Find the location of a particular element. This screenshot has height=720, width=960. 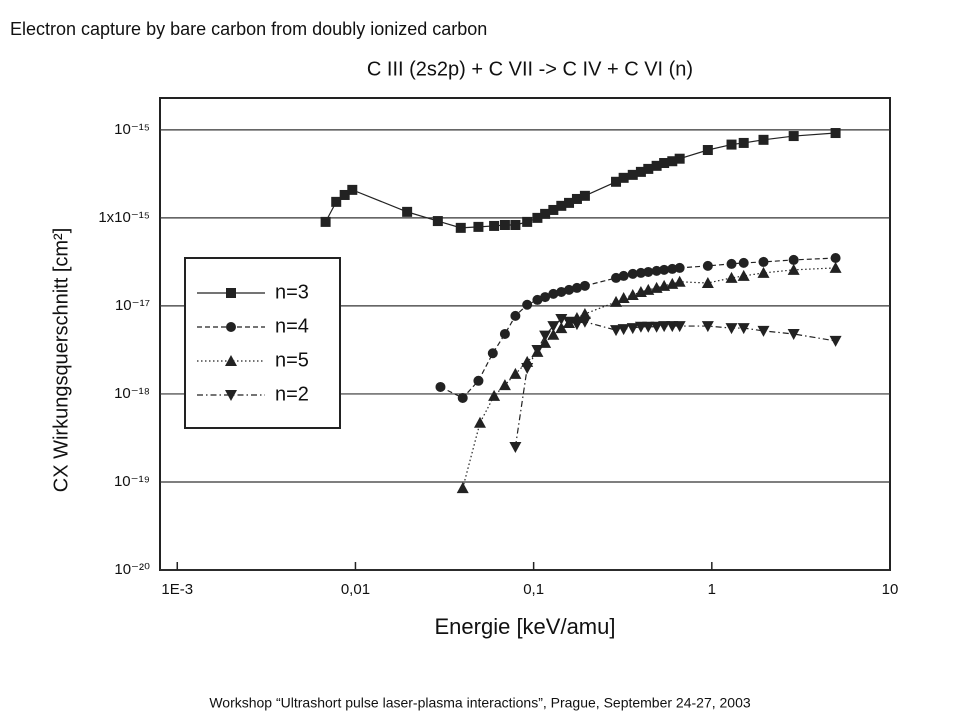

x-tick-label: 0,01 is located at coordinates (355, 589).